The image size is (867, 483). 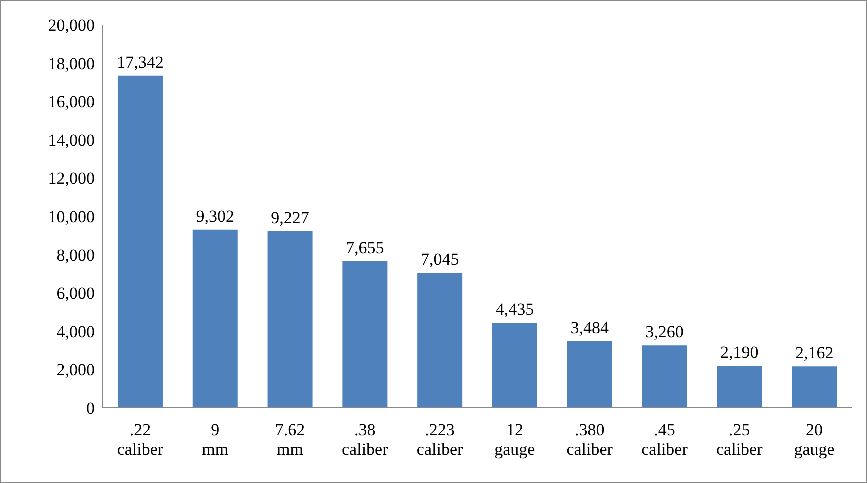 What do you see at coordinates (75, 370) in the screenshot?
I see `y-tick-label: 2,000` at bounding box center [75, 370].